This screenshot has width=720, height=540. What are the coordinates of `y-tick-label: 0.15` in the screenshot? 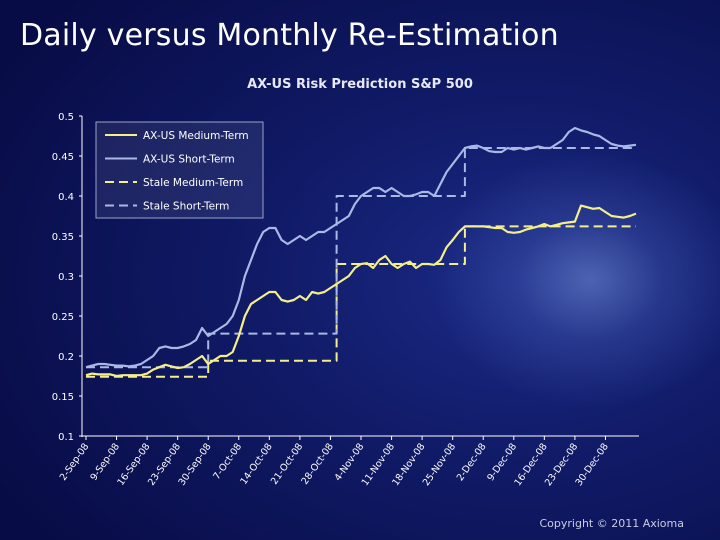 It's located at (63, 397).